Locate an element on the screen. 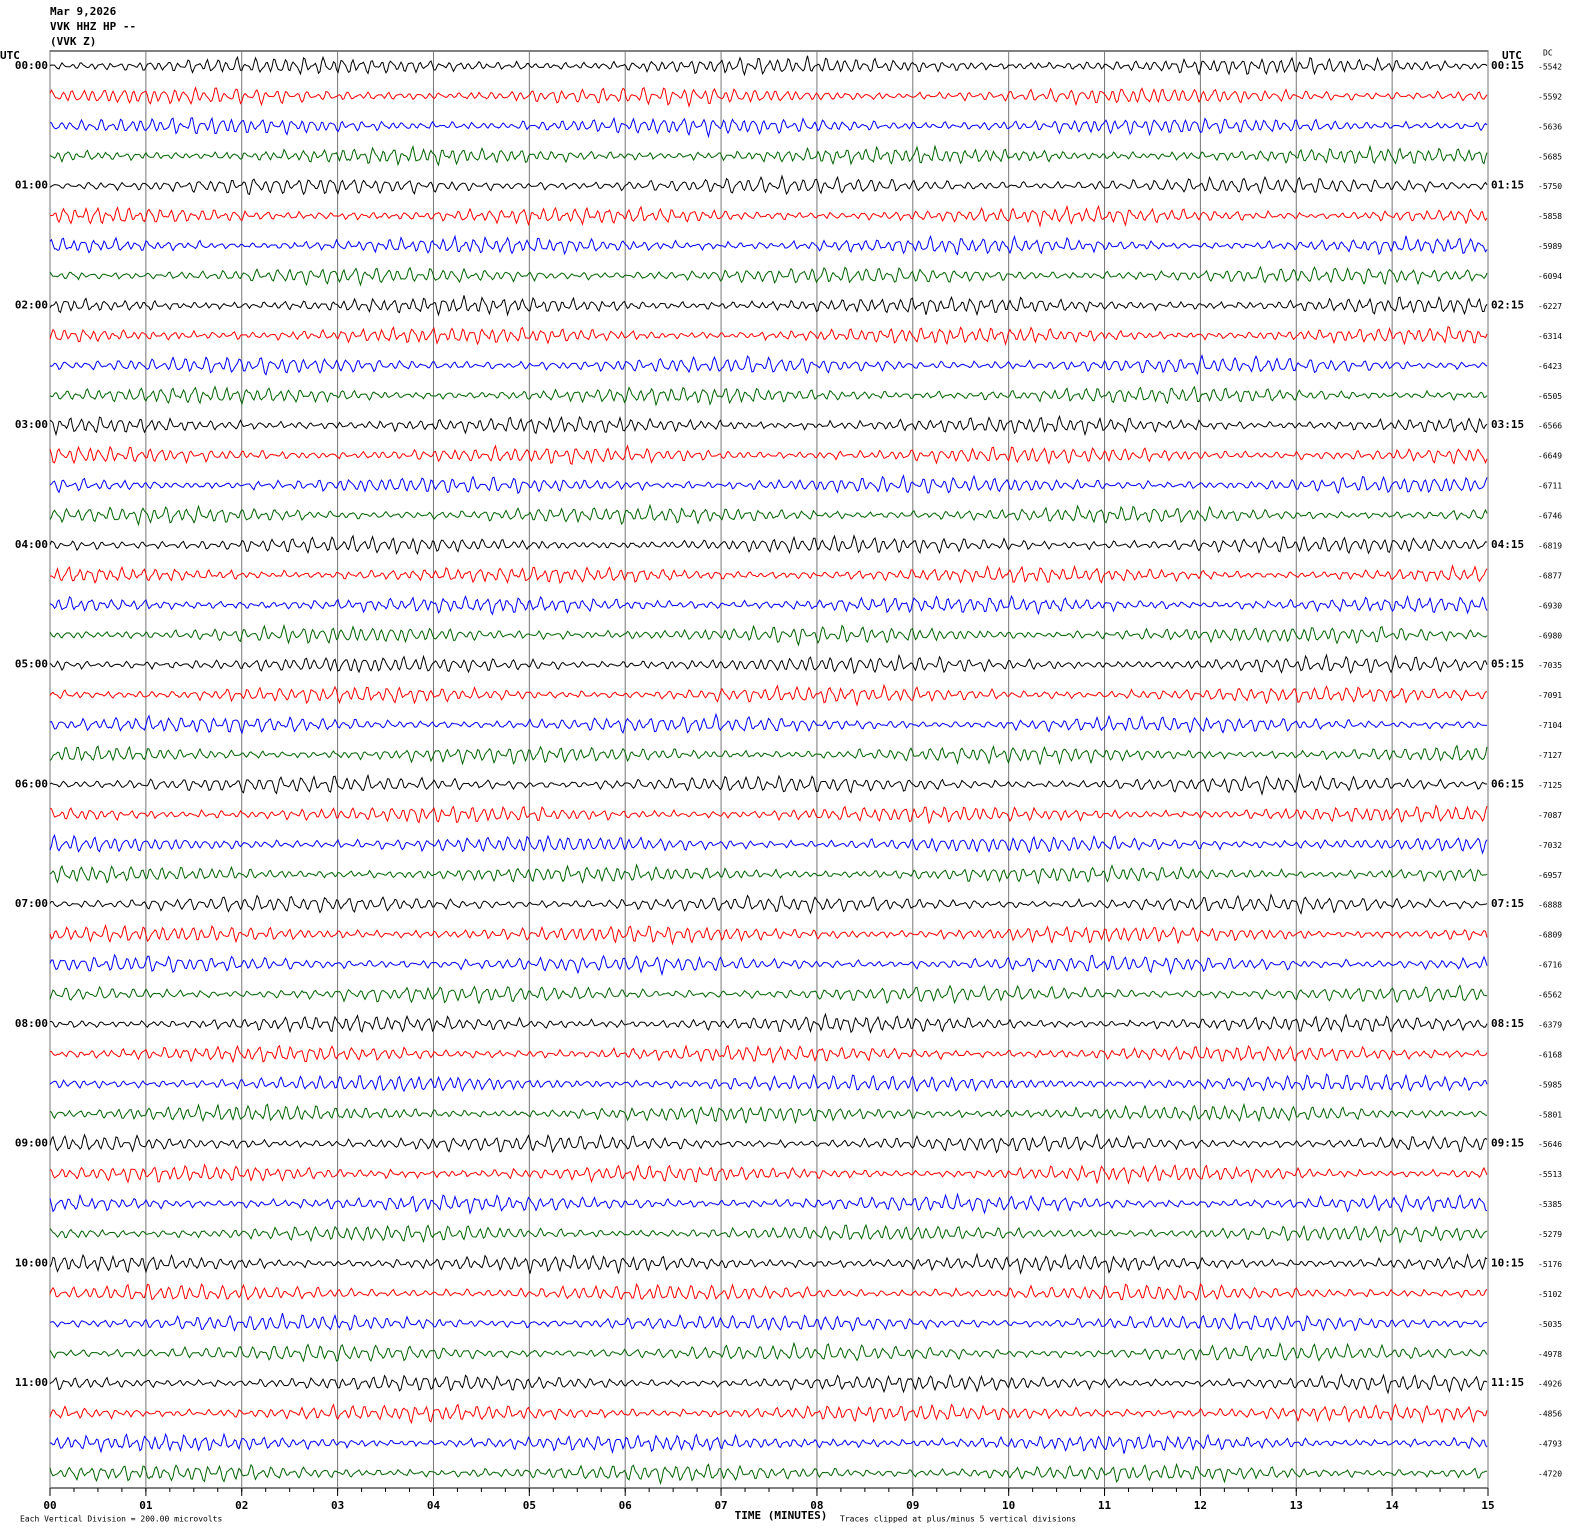 The width and height of the screenshot is (1570, 1534). x-tick-label: 05 is located at coordinates (529, 1505).